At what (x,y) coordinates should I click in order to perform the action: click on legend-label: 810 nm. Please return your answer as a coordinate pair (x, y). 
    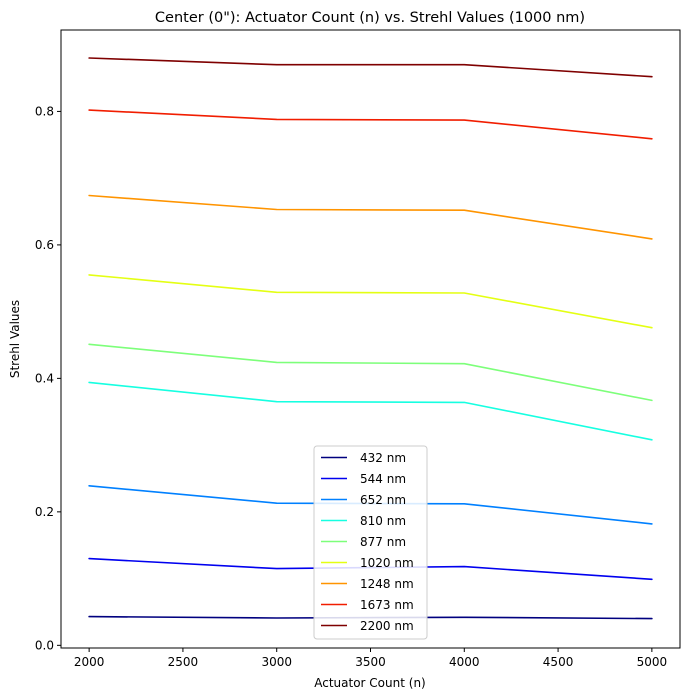
    Looking at the image, I should click on (383, 521).